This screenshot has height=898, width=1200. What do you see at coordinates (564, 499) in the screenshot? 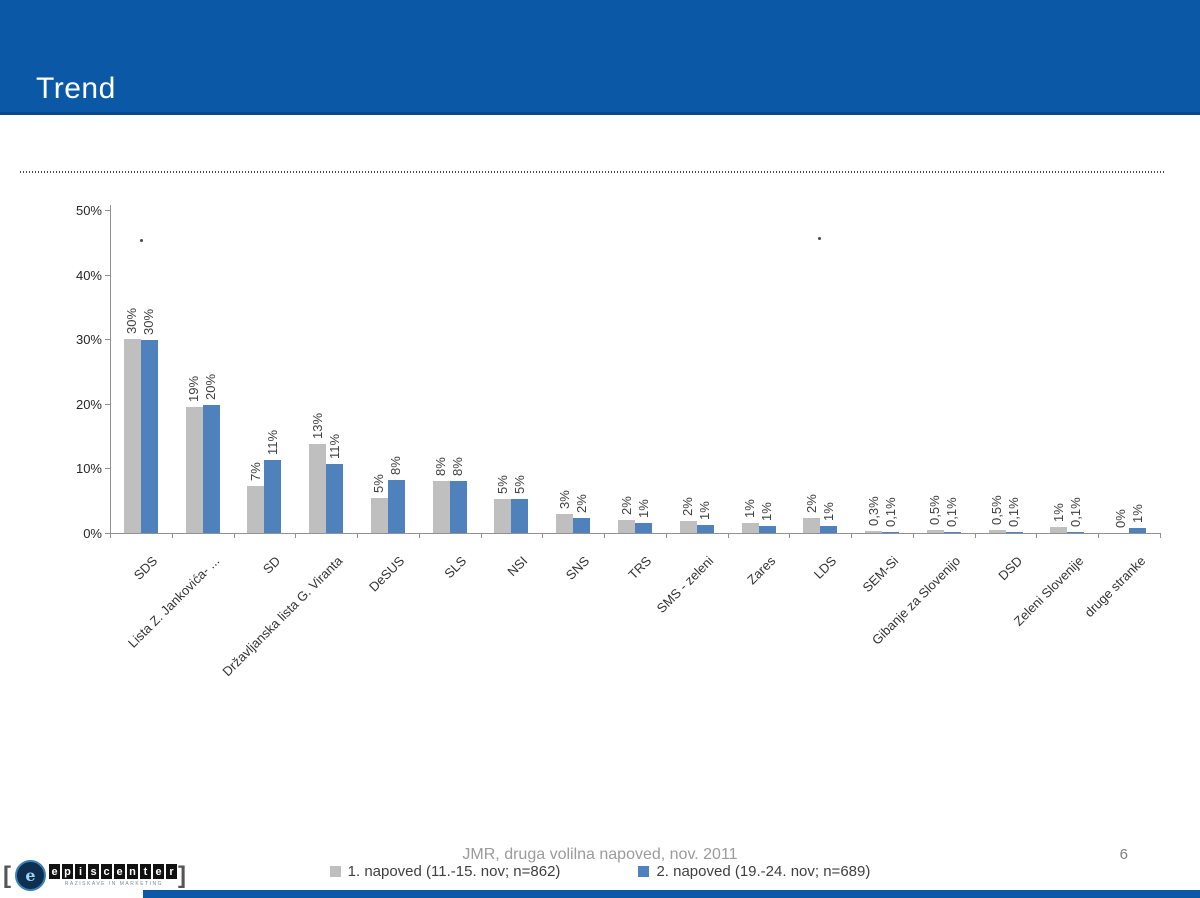
I see `value-label-series1: 3%` at bounding box center [564, 499].